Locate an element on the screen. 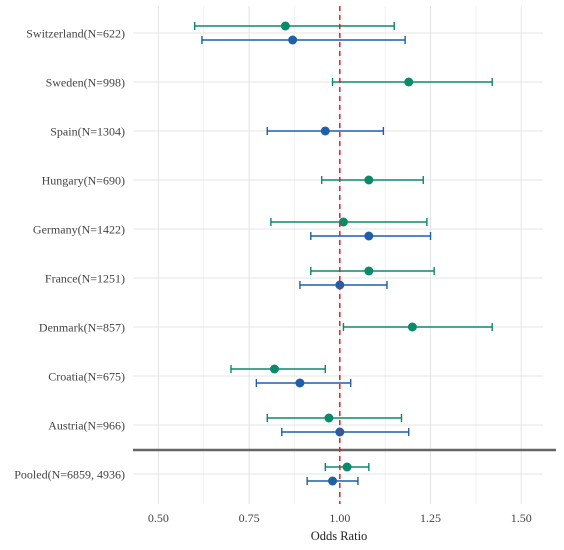 Image resolution: width=564 pixels, height=550 pixels. x-axis-title: Odds Ratio is located at coordinates (339, 536).